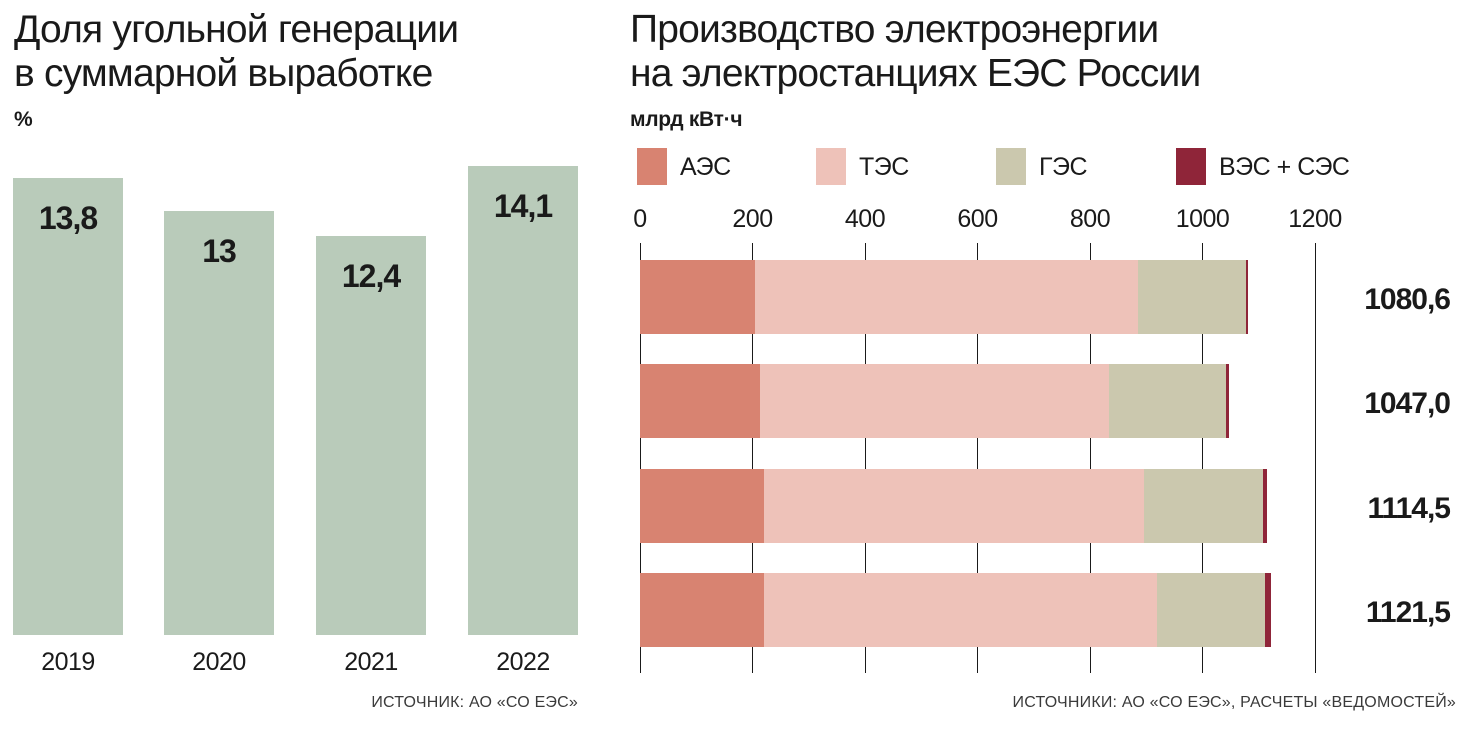  I want to click on left-bar-value: 13, so click(219, 251).